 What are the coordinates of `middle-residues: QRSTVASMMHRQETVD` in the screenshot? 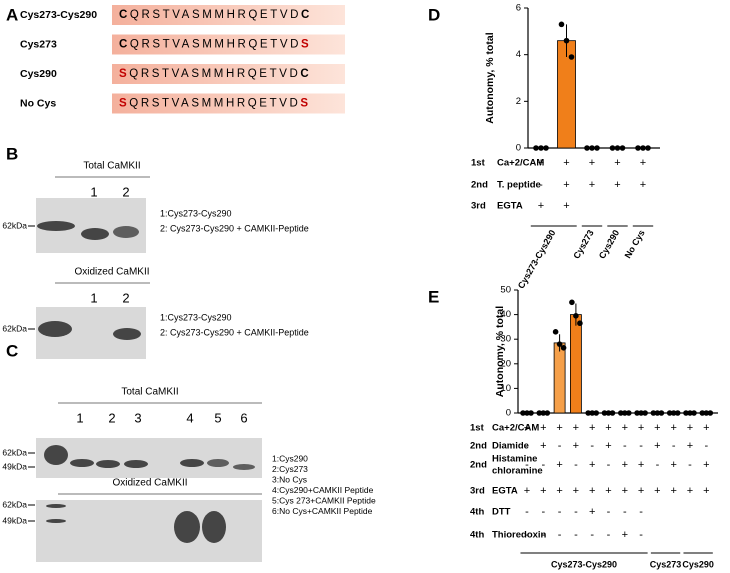 It's located at (214, 104).